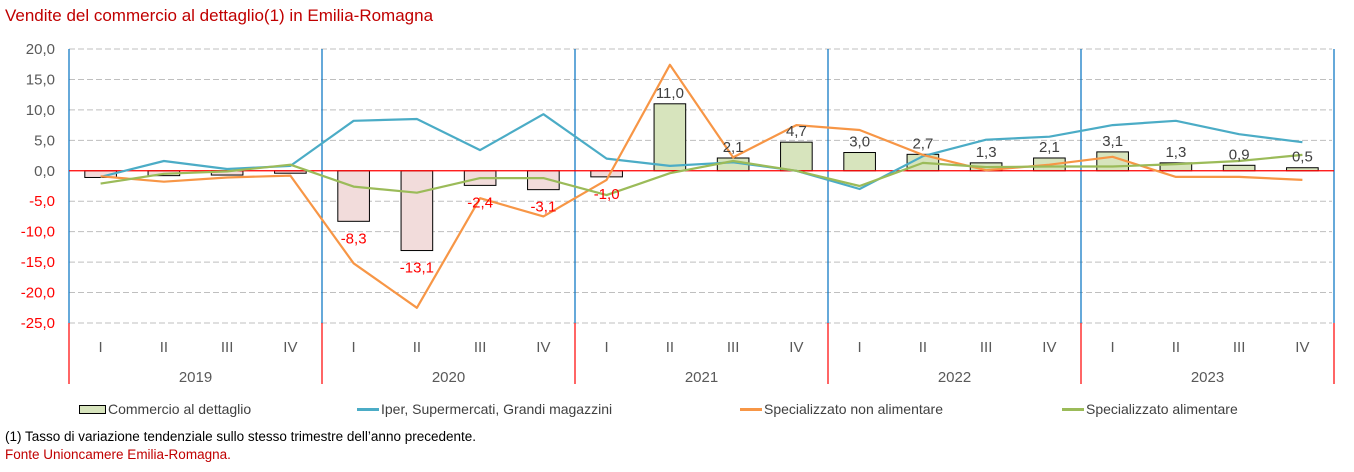 This screenshot has height=472, width=1354. Describe the element at coordinates (44, 140) in the screenshot. I see `y-tick-label: 5,0` at that location.